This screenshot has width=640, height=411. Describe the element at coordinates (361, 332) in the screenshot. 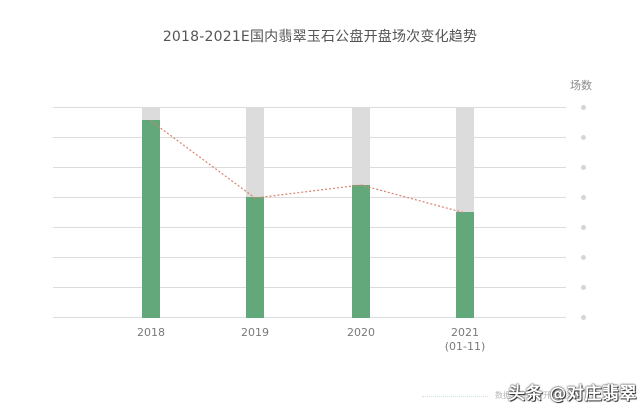

I see `x-label-2020: 2020` at that location.